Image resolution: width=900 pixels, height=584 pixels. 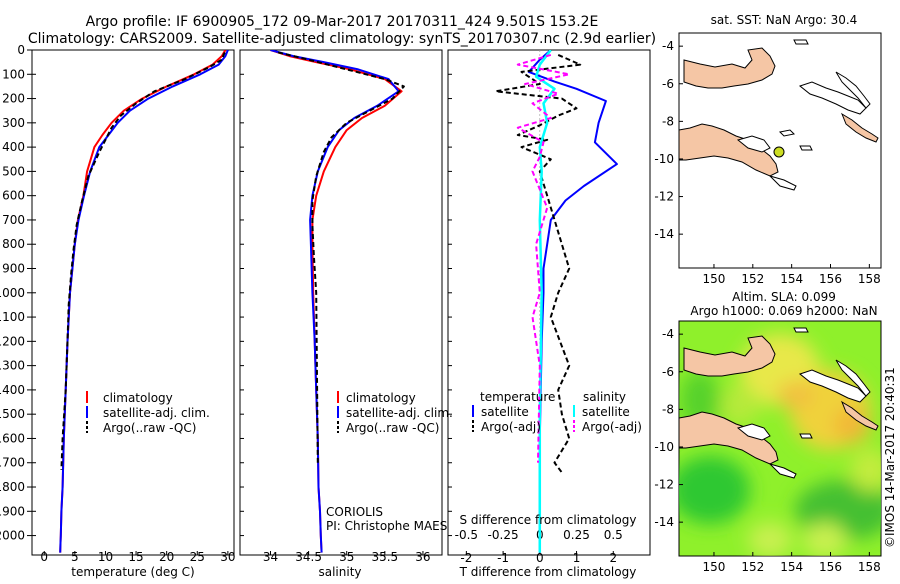 What do you see at coordinates (12, 463) in the screenshot?
I see `depth-tick-label: 1700` at bounding box center [12, 463].